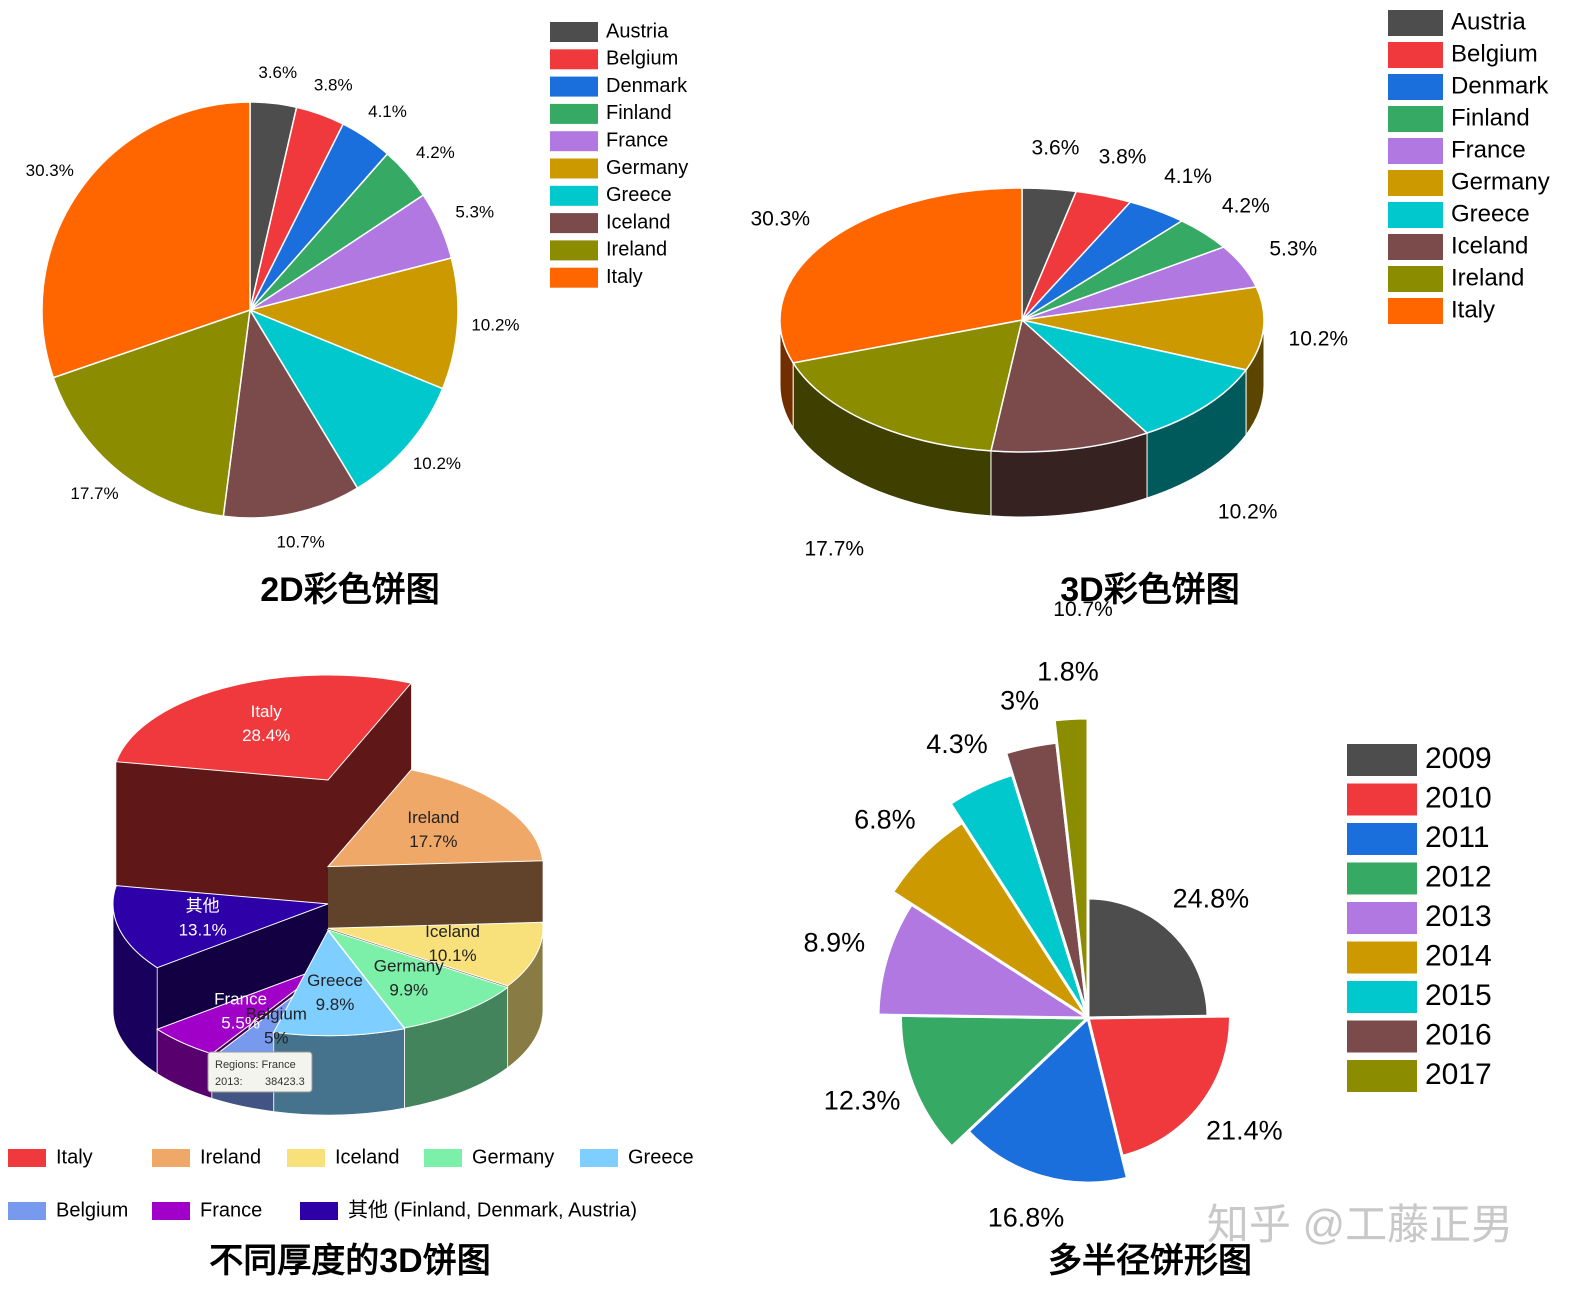 The height and width of the screenshot is (1303, 1582). Describe the element at coordinates (1056, 148) in the screenshot. I see `slice-value-label: 3.6%` at that location.